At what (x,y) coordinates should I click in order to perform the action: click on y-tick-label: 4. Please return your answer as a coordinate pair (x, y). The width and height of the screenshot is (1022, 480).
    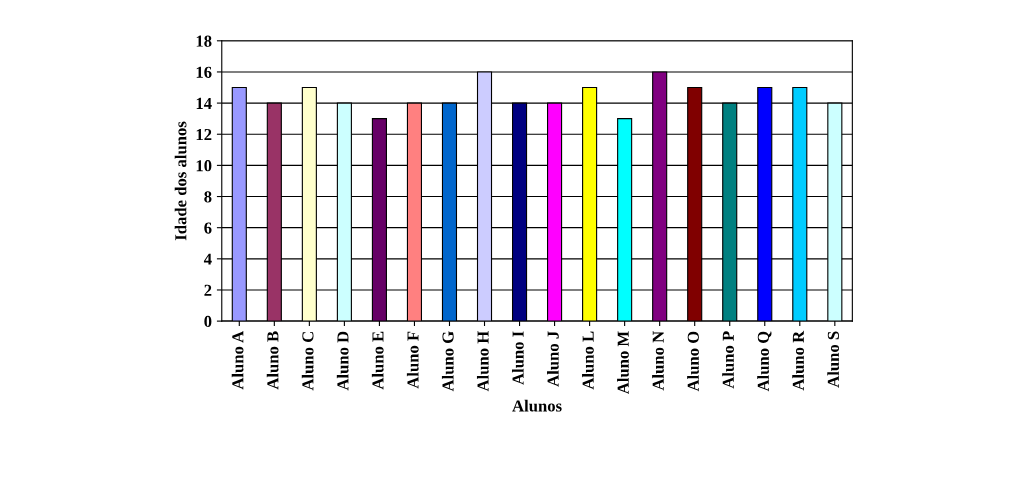
    Looking at the image, I should click on (207, 259).